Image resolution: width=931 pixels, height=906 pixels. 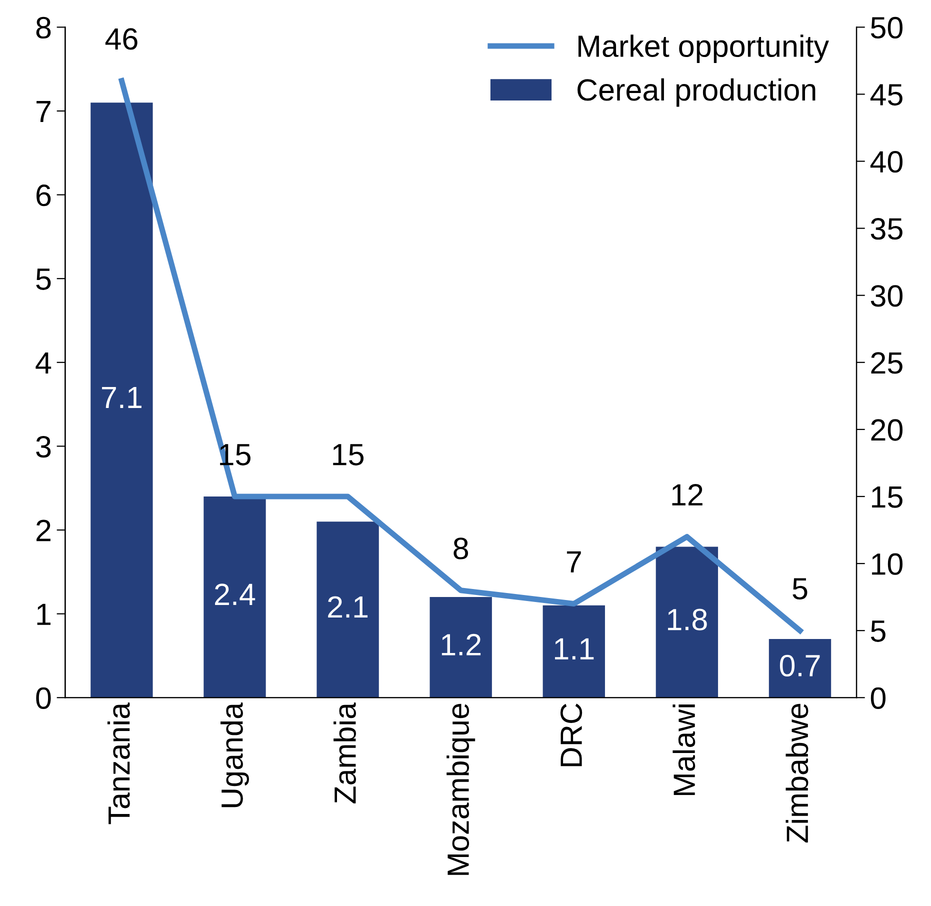 I want to click on data-label: 15, so click(x=348, y=455).